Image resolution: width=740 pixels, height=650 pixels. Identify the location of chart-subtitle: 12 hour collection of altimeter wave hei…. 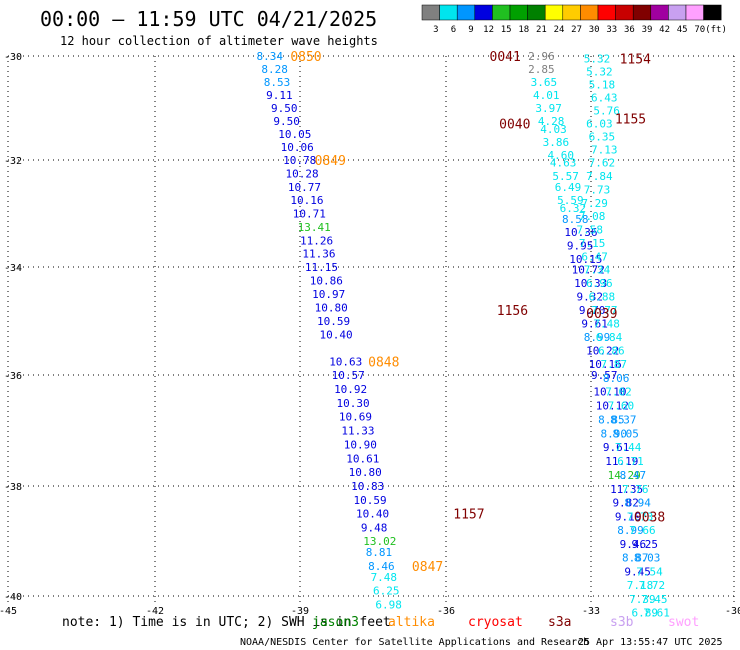
(219, 41).